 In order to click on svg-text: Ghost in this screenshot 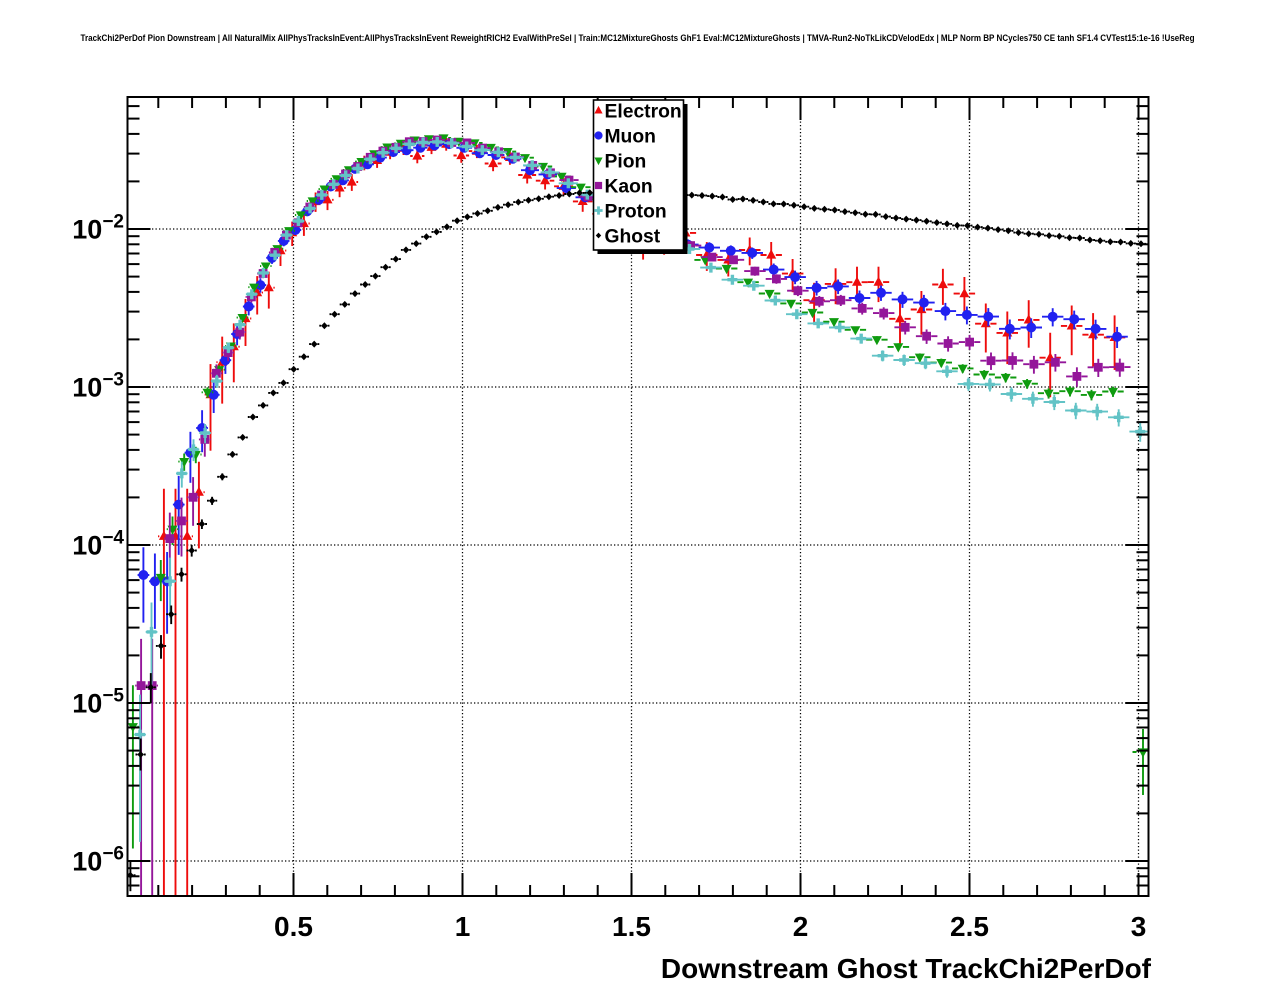, I will do `click(633, 237)`.